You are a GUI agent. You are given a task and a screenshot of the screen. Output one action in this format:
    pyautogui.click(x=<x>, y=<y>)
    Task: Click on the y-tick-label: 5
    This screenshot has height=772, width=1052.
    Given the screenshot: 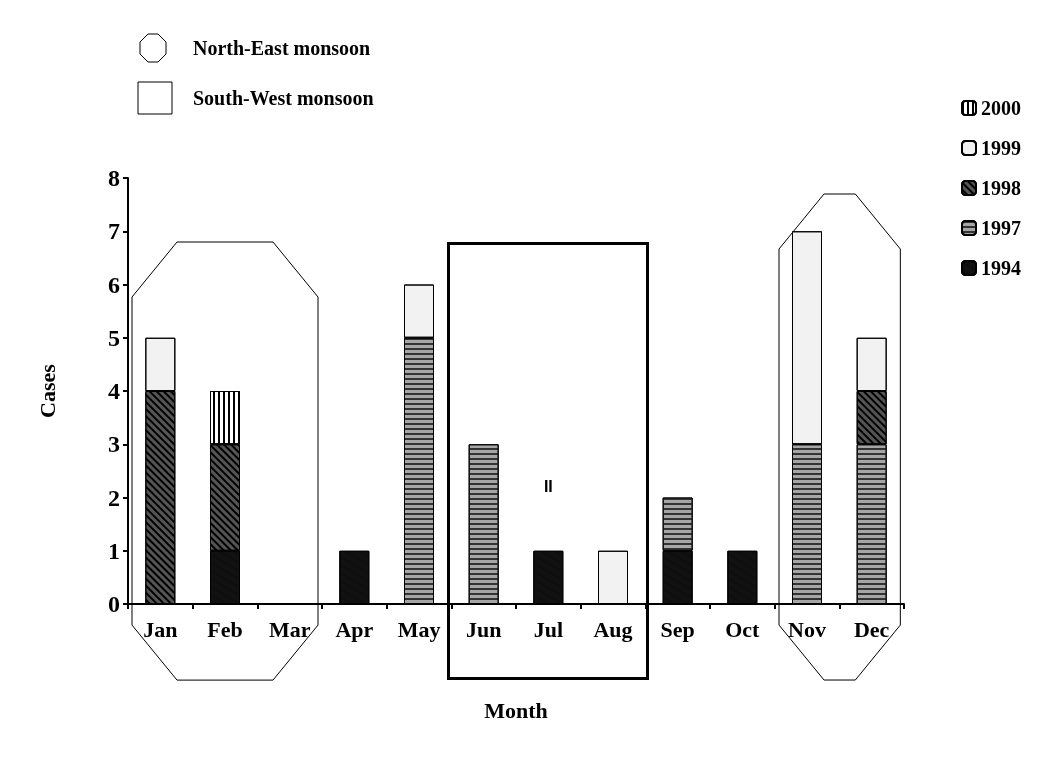 What is the action you would take?
    pyautogui.click(x=114, y=337)
    